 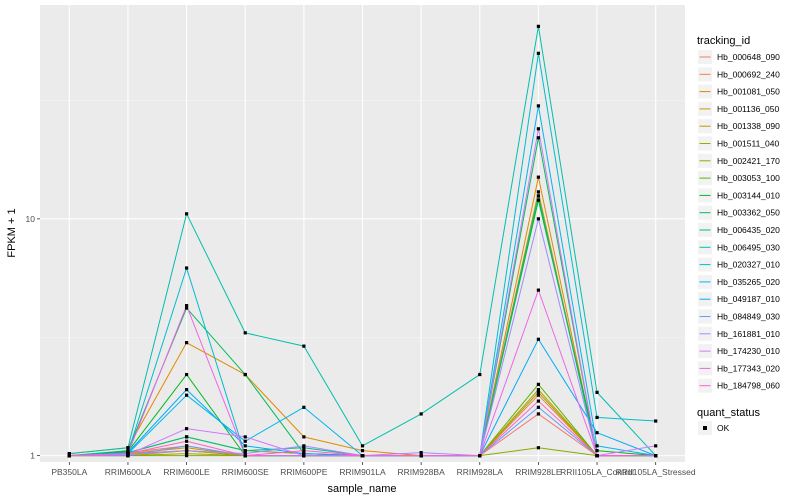 What do you see at coordinates (31, 219) in the screenshot?
I see `y-tick-label: 10` at bounding box center [31, 219].